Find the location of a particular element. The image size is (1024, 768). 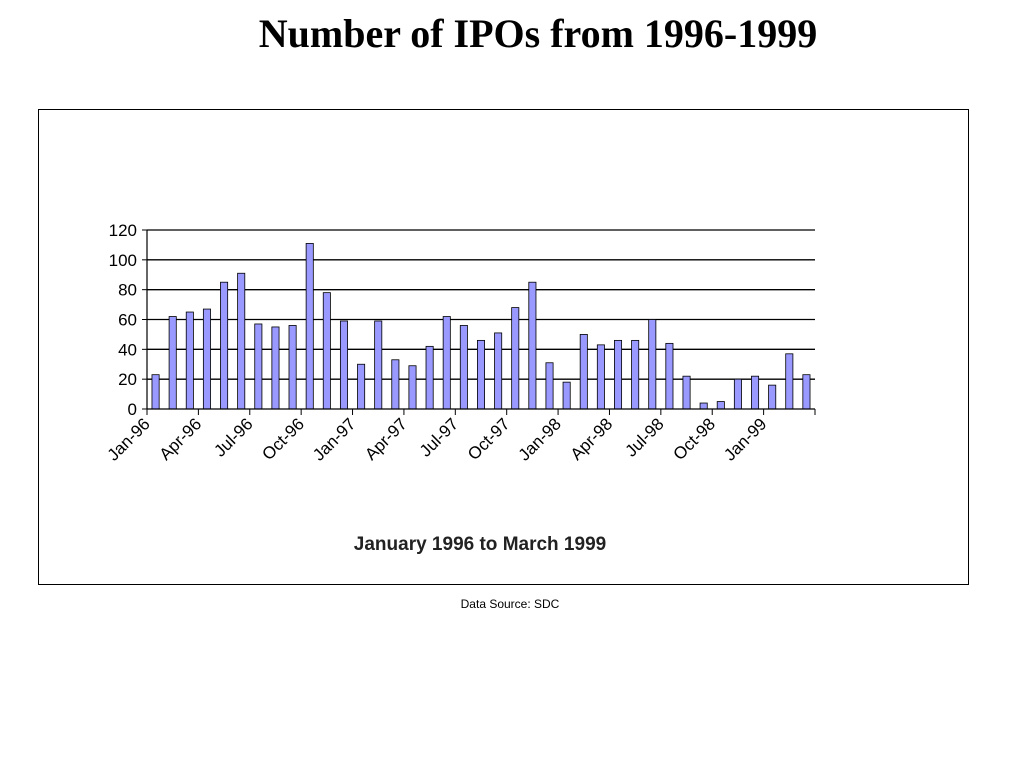

x-tick-label-Apr-96: Apr-96 is located at coordinates (181, 439).